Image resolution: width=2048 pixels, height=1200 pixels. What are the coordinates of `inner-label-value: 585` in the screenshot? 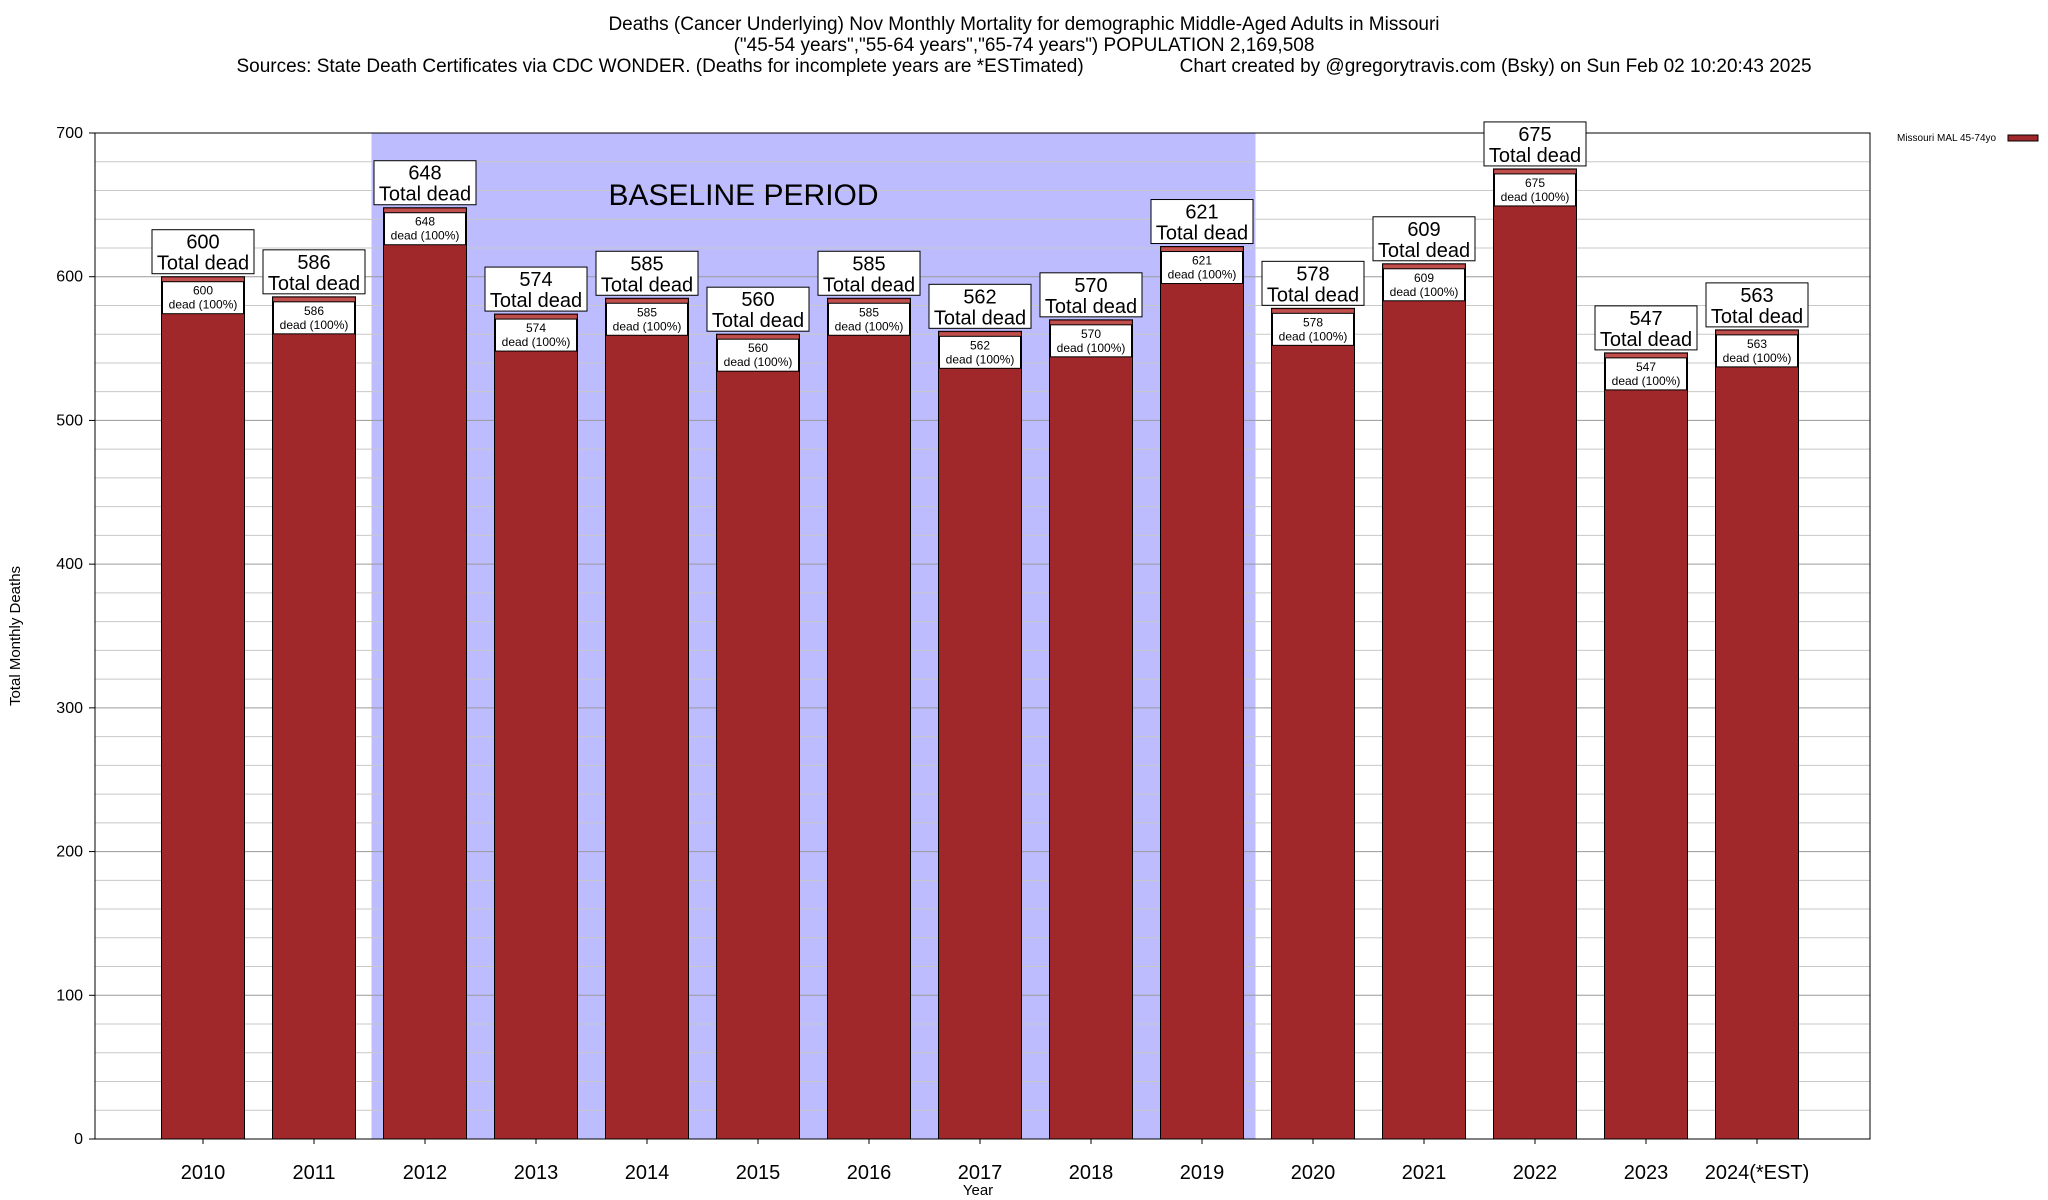 It's located at (869, 312).